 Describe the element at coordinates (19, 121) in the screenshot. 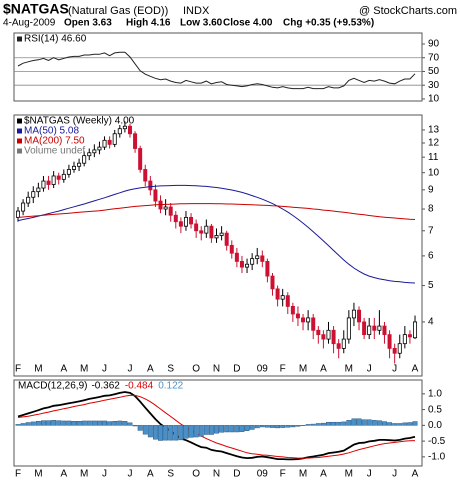

I see `legend-swatch` at that location.